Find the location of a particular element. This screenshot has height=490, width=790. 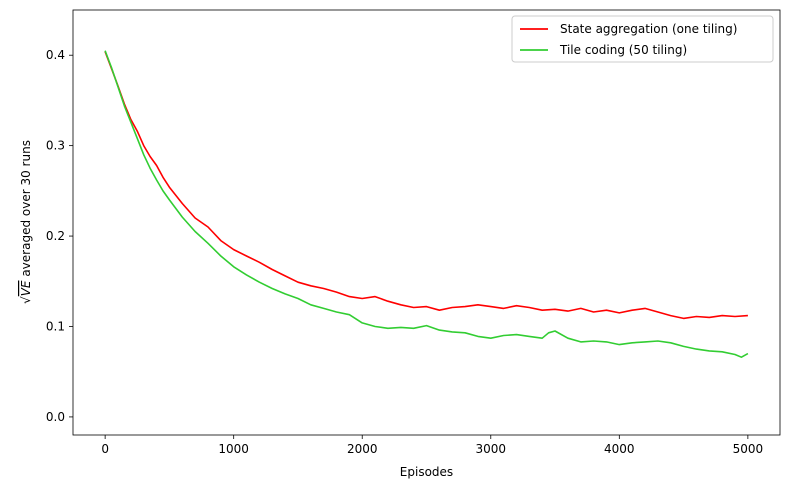

x-tick-label: 4000 is located at coordinates (619, 449).